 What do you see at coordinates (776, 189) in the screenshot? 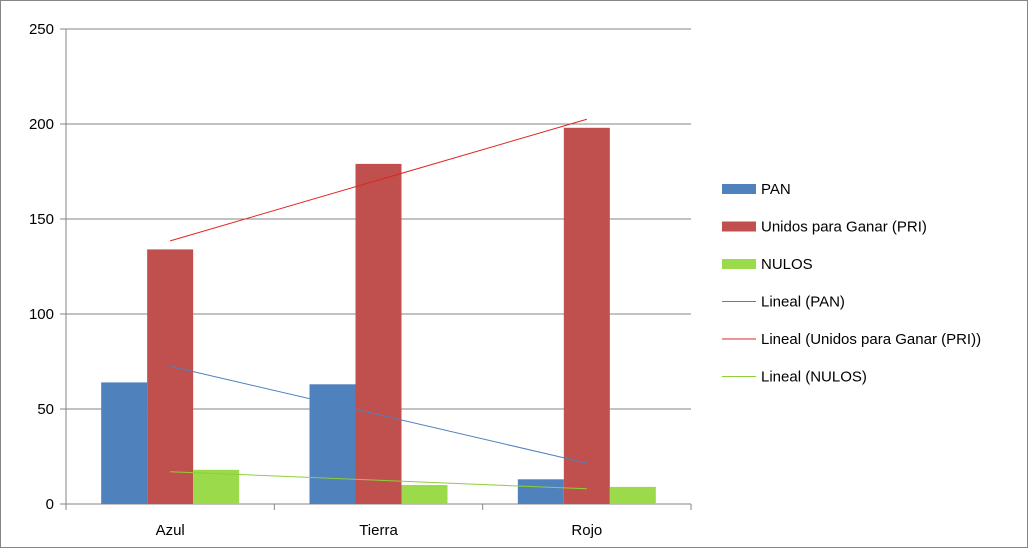
I see `legend-label: PAN` at bounding box center [776, 189].